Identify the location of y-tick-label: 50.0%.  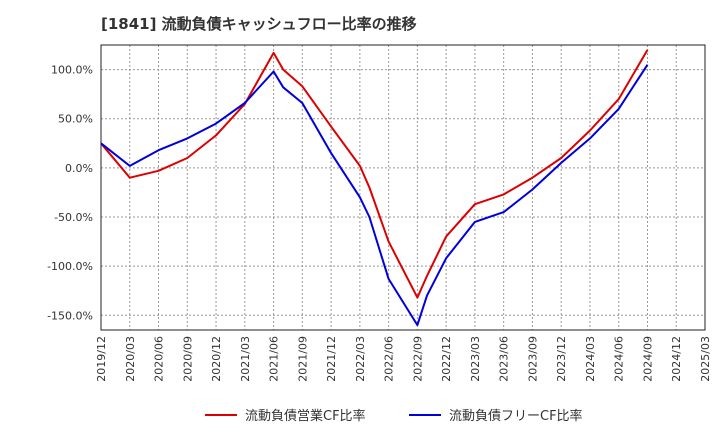
(75, 119).